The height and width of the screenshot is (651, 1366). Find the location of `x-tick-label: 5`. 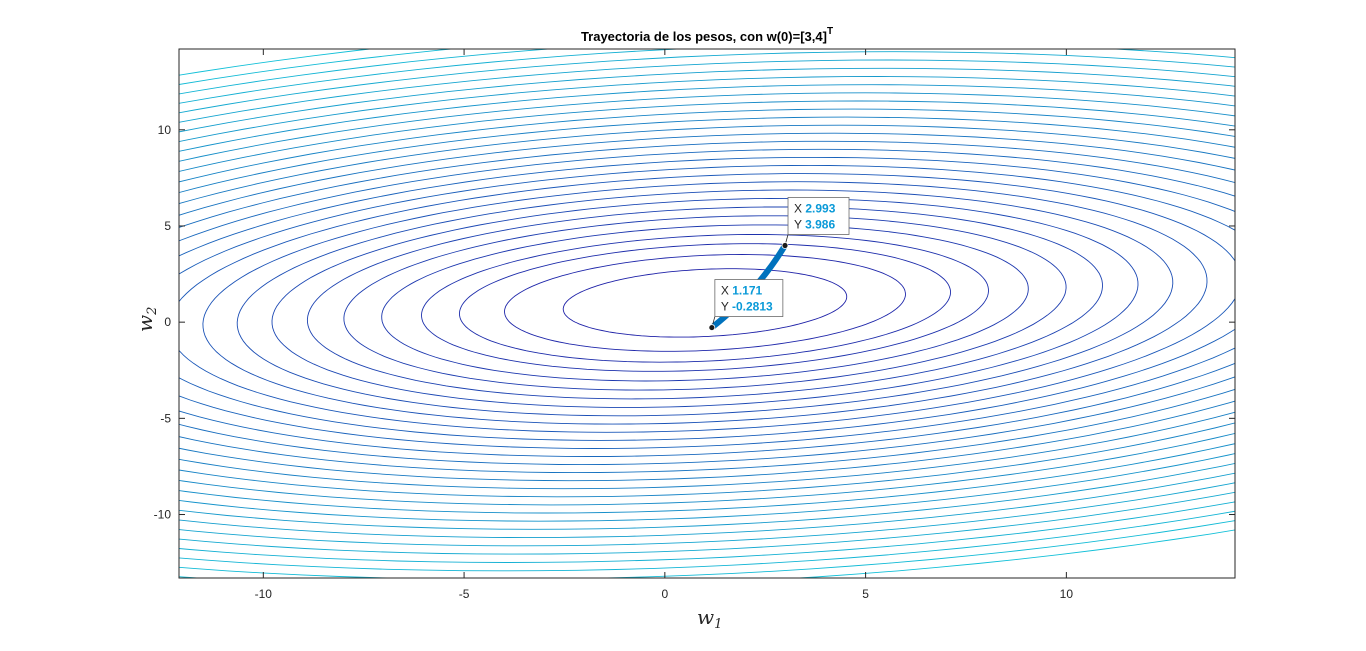

x-tick-label: 5 is located at coordinates (865, 594).